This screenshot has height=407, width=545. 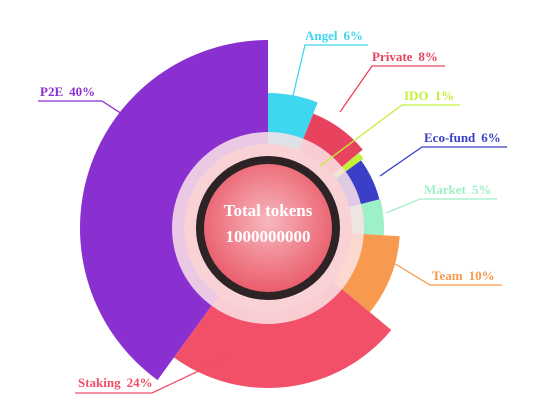 I want to click on segment-name: Angel, so click(x=321, y=35).